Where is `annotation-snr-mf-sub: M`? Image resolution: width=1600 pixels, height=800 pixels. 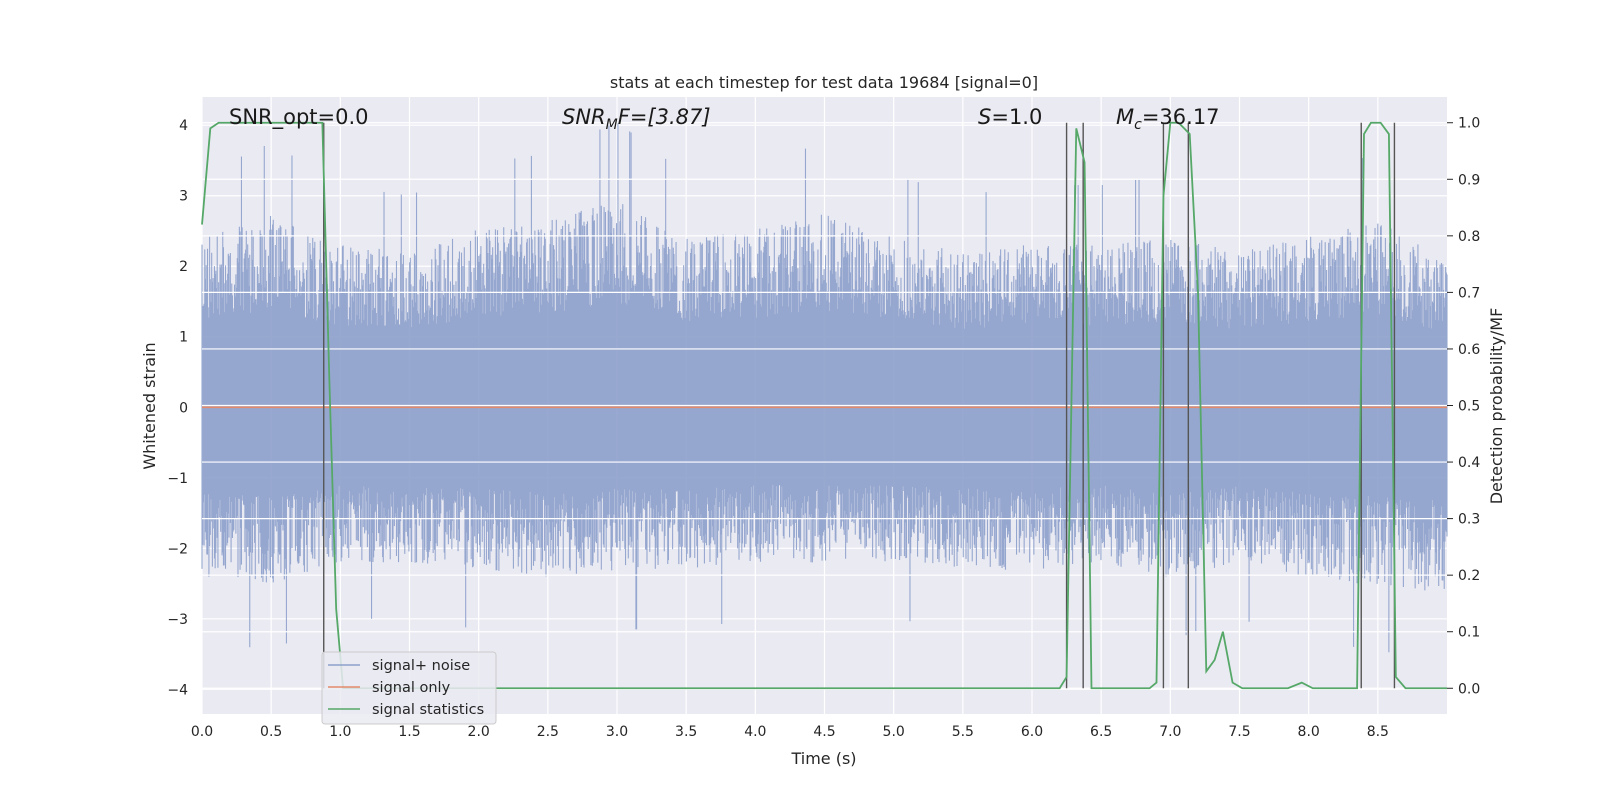 annotation-snr-mf-sub: M is located at coordinates (612, 125).